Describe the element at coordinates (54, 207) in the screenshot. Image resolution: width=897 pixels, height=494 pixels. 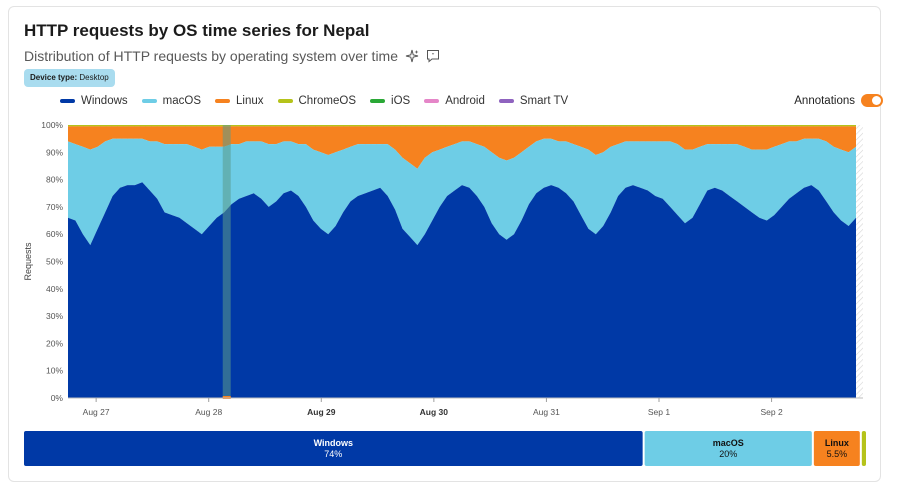
I see `y-tick-label: 70%` at that location.